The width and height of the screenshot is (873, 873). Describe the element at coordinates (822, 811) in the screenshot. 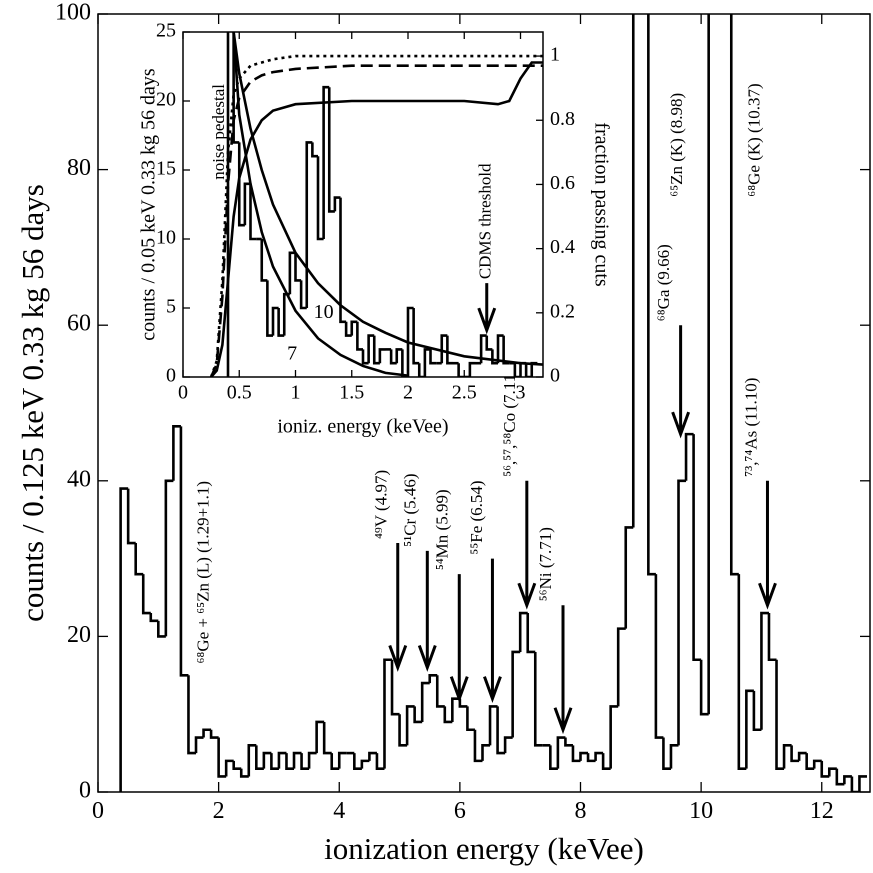

I see `x-tick-label: 12` at that location.